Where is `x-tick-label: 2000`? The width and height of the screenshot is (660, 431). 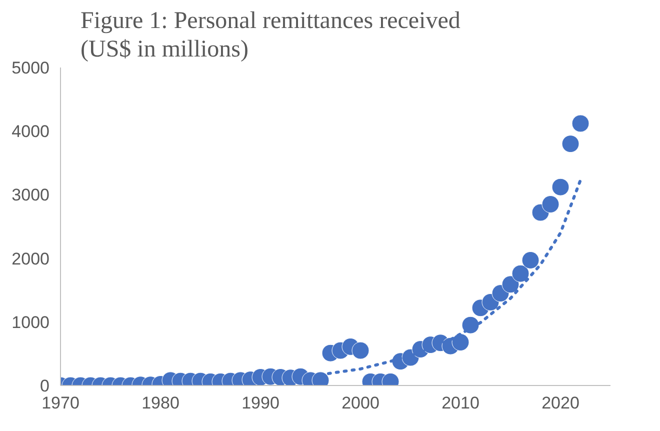 x-tick-label: 2000 is located at coordinates (361, 403).